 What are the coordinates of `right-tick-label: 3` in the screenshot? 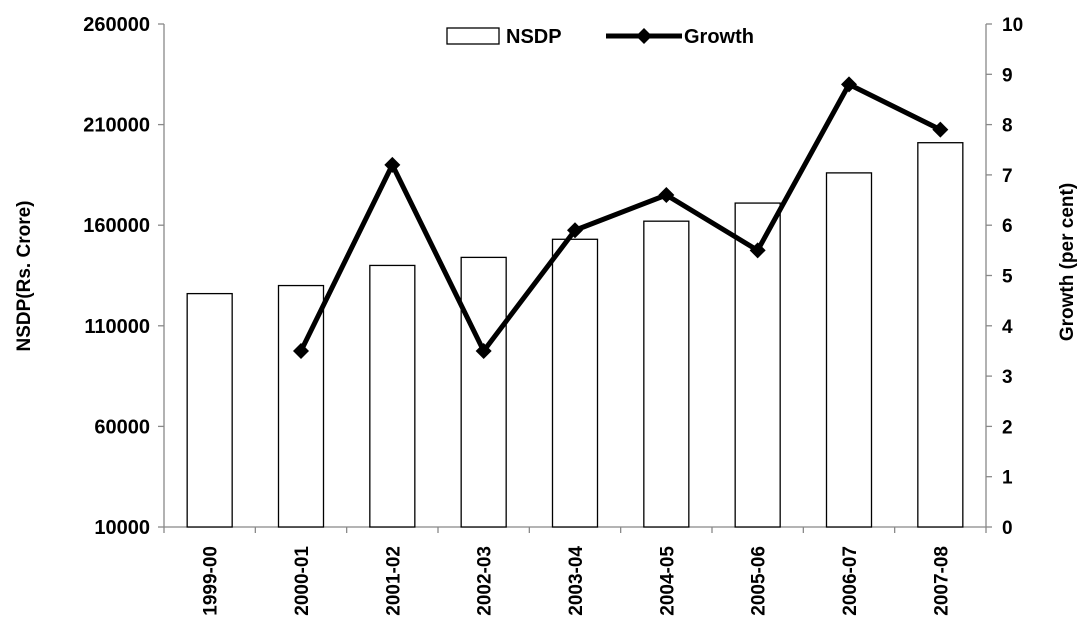 It's located at (1007, 377).